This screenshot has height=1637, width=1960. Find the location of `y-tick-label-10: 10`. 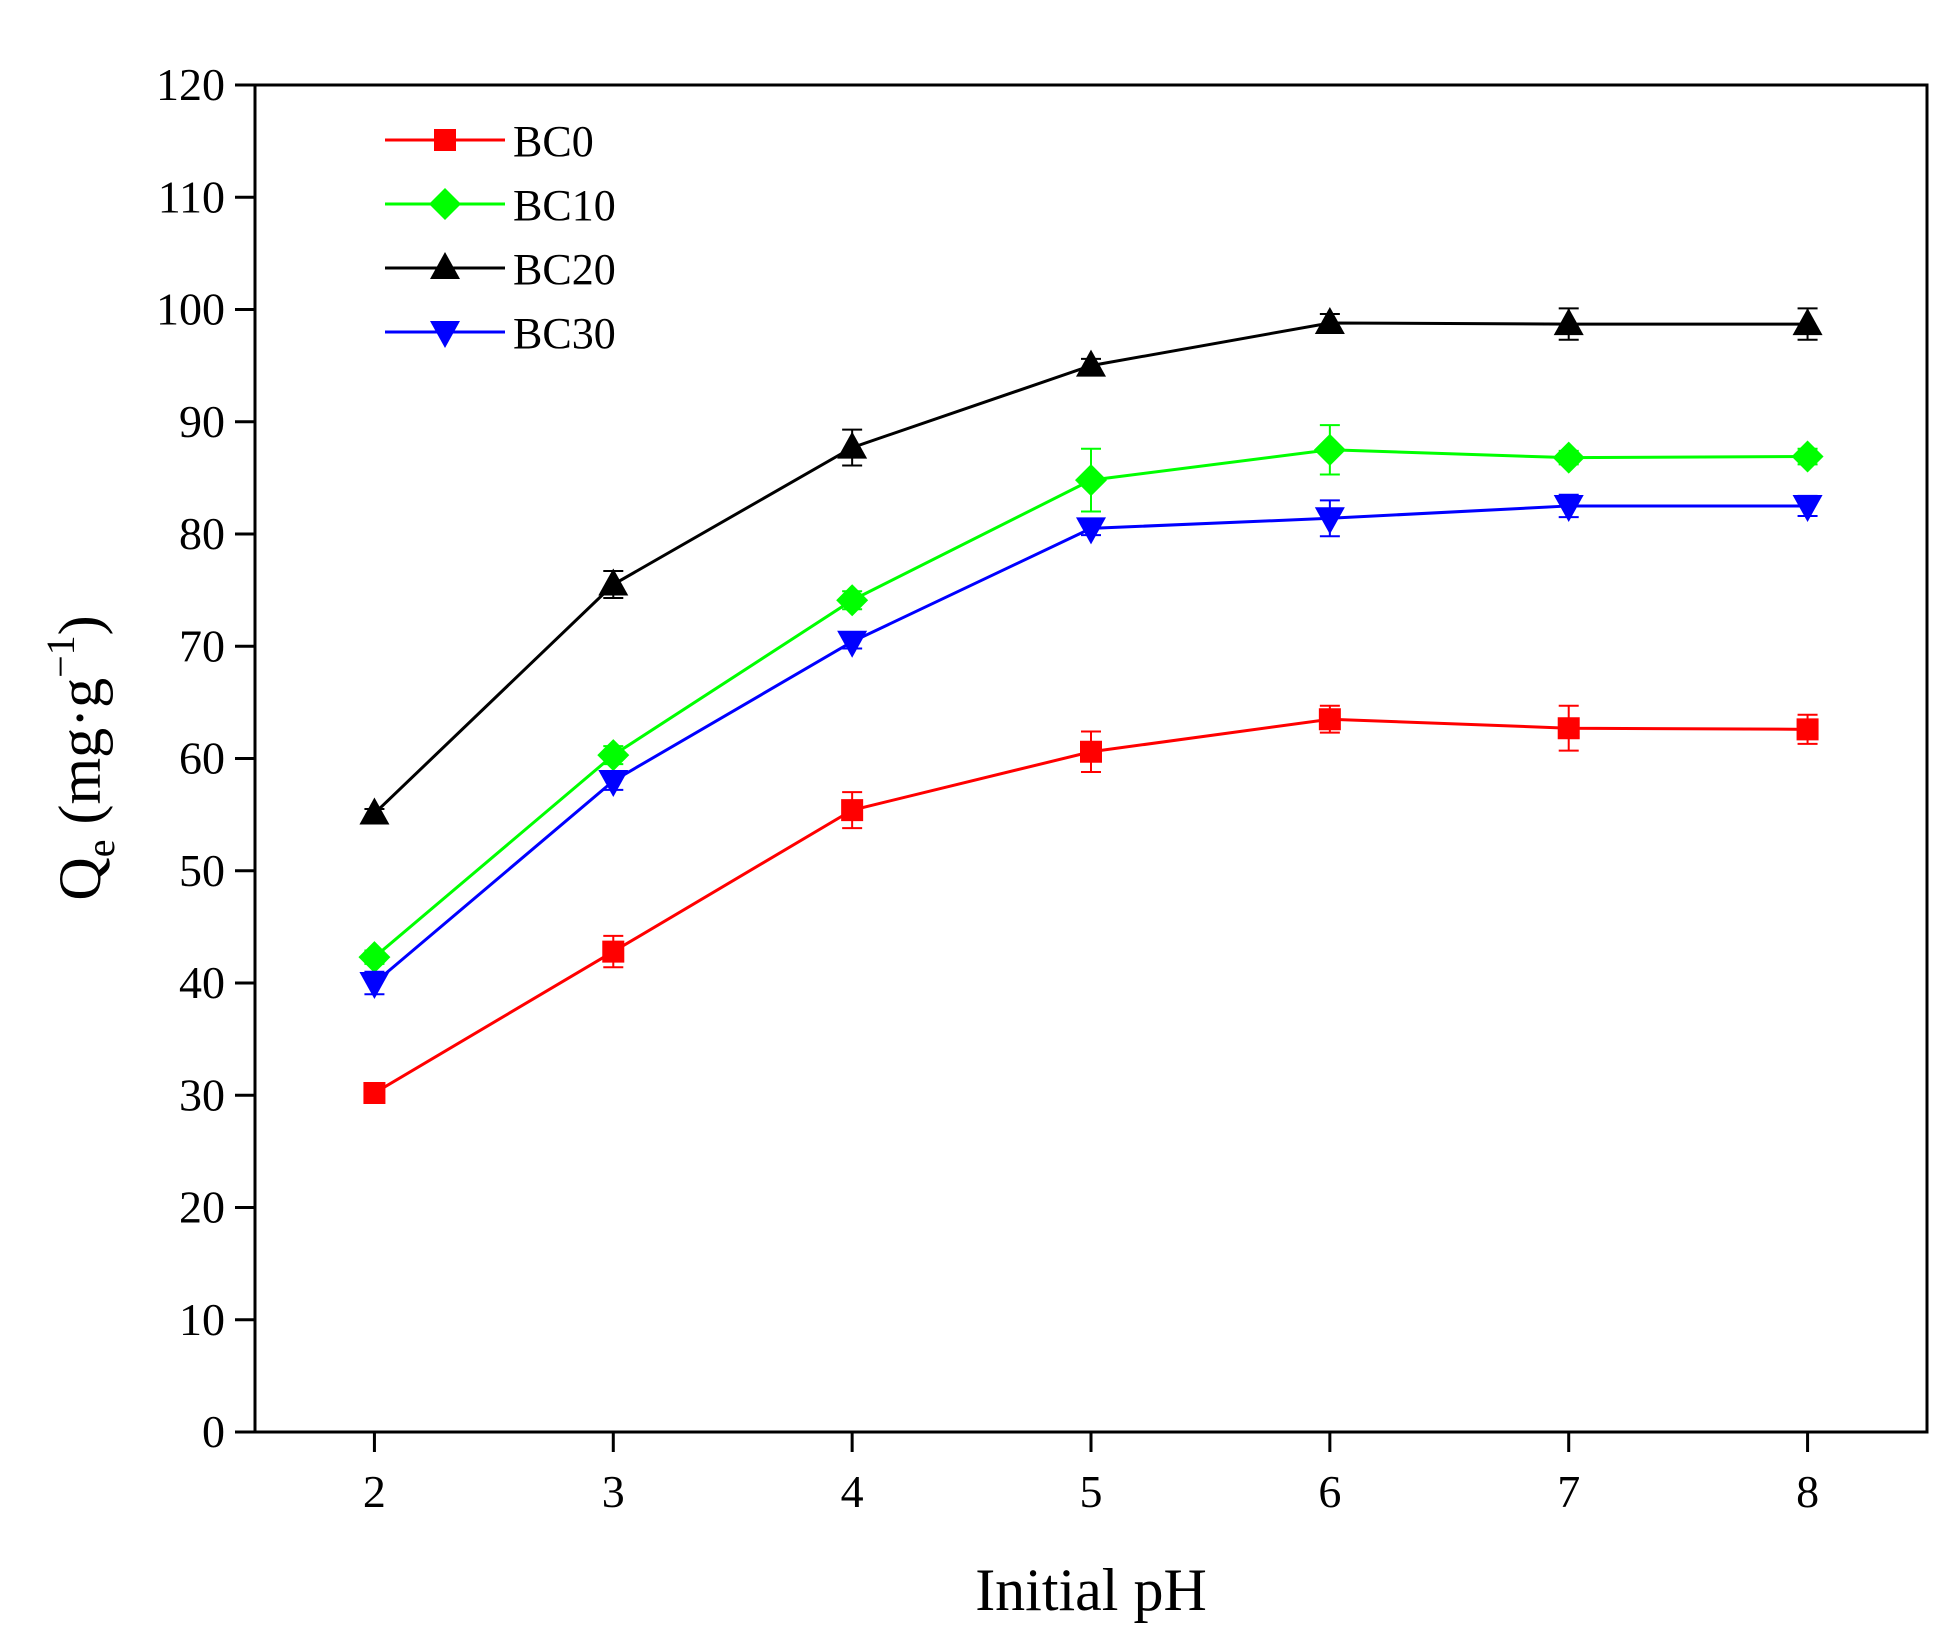

y-tick-label-10: 10 is located at coordinates (202, 1319).